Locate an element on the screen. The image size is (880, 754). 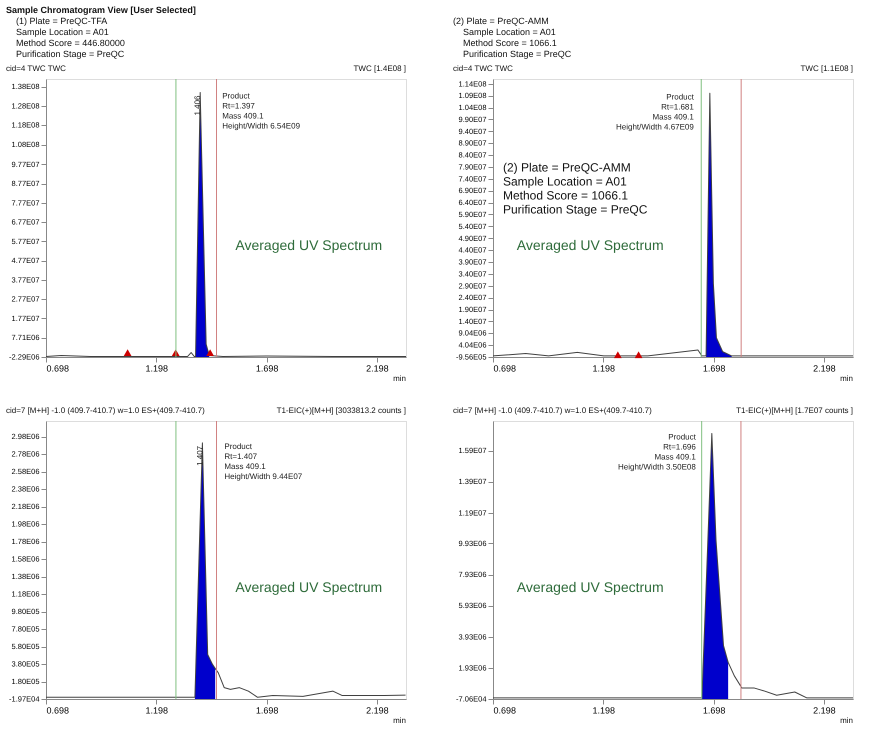
annotation: Product Rt=1.407 Mass 409.1 Height/Width 9.44E07 is located at coordinates (263, 461).